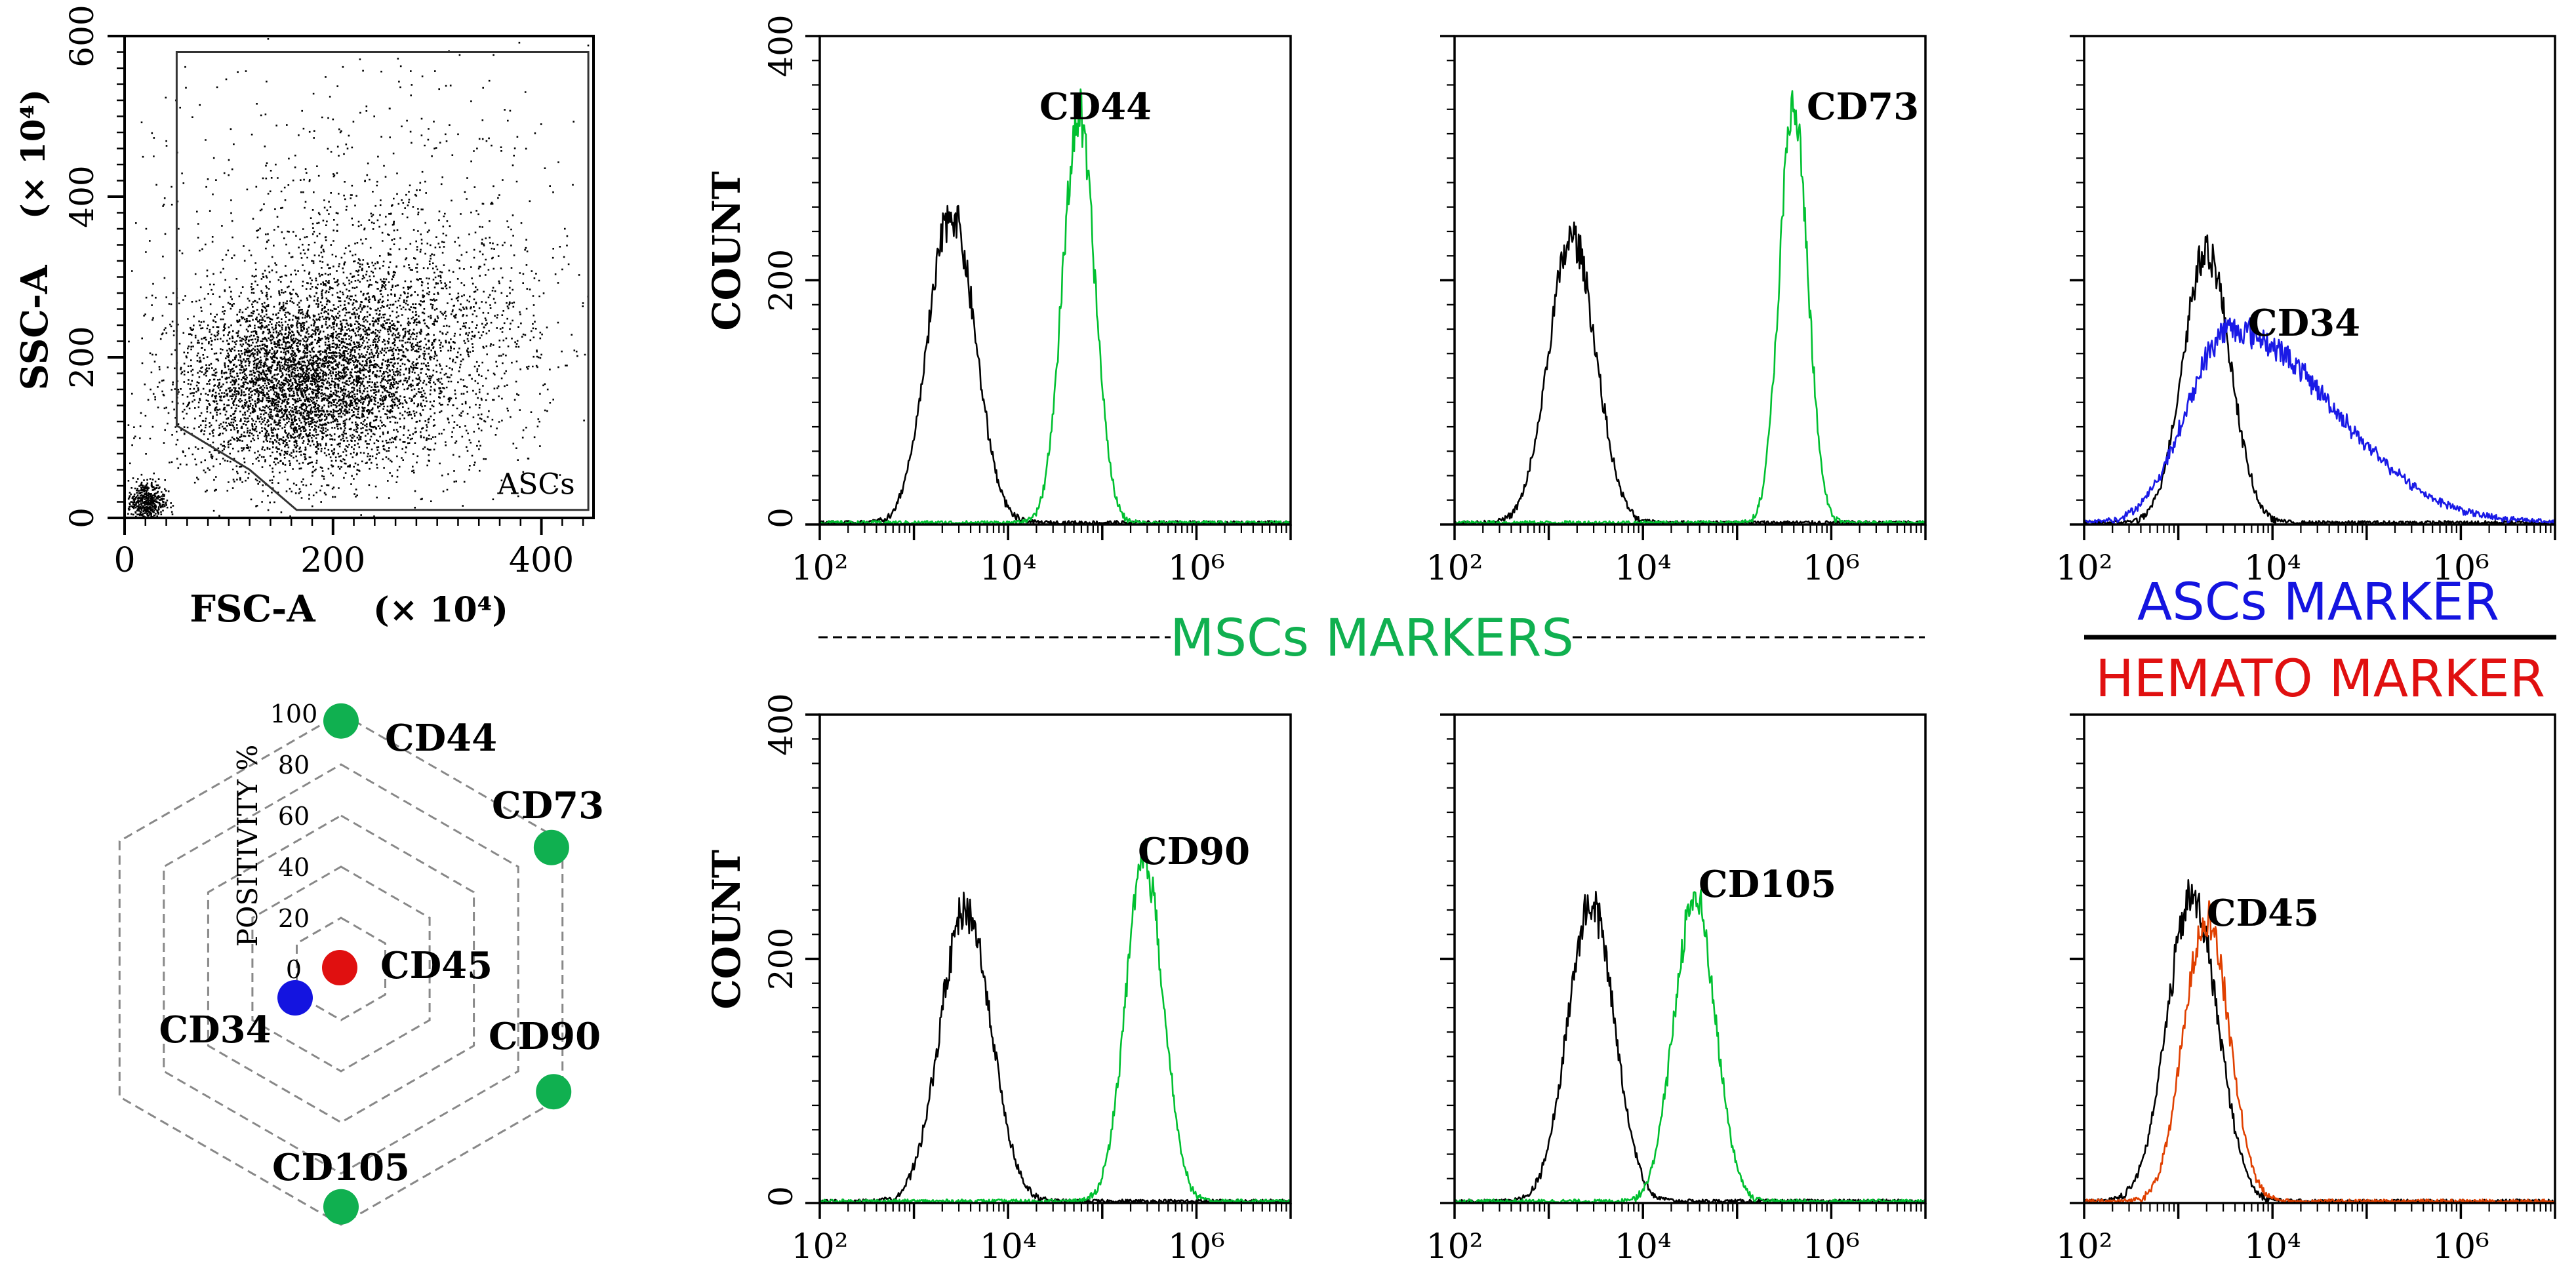 The width and height of the screenshot is (2576, 1264). What do you see at coordinates (82, 36) in the screenshot?
I see `y-tick-label: 600` at bounding box center [82, 36].